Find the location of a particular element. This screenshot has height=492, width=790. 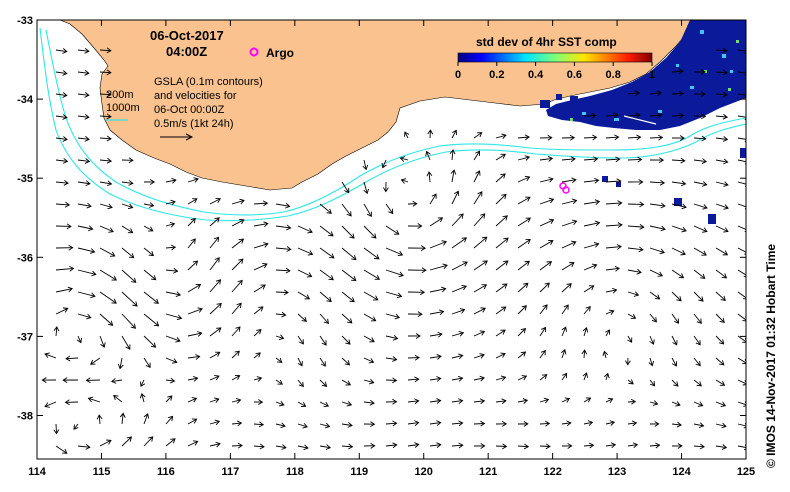

colorbar-tick-label: 0.8 is located at coordinates (613, 75).